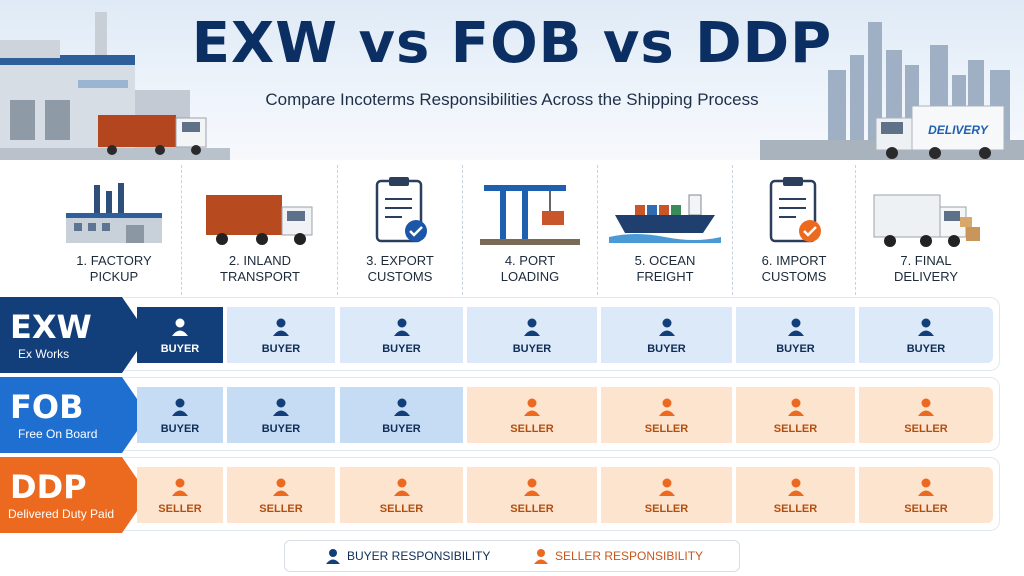 Image resolution: width=1024 pixels, height=576 pixels. Describe the element at coordinates (530, 229) in the screenshot. I see `stage-port-loading: 4. PORT LOADING` at that location.